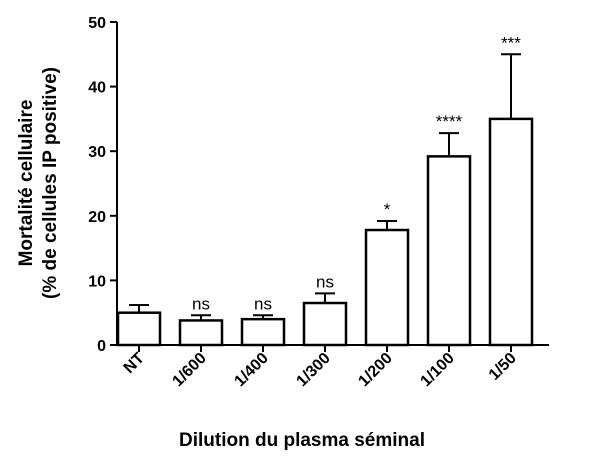 The width and height of the screenshot is (604, 456). What do you see at coordinates (97, 217) in the screenshot?
I see `y-tick-label: 20` at bounding box center [97, 217].